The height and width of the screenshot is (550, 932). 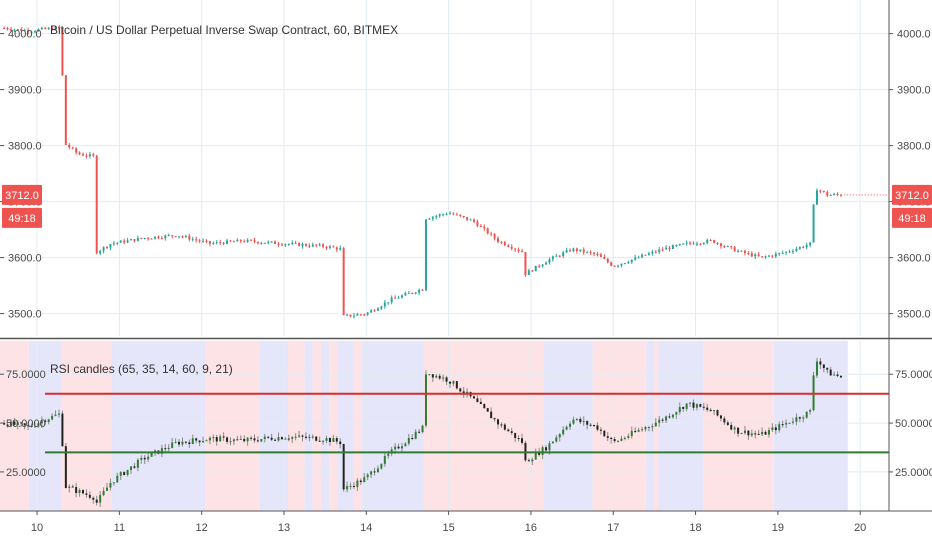 I want to click on x-tick-label: 13, so click(x=284, y=528).